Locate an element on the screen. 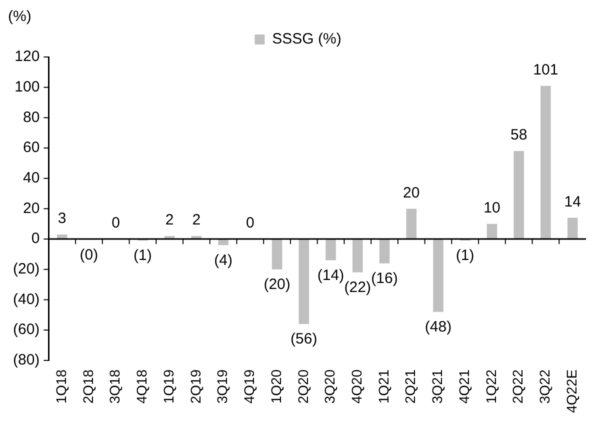 This screenshot has width=596, height=421. y-axis-title: (%) is located at coordinates (20, 16).